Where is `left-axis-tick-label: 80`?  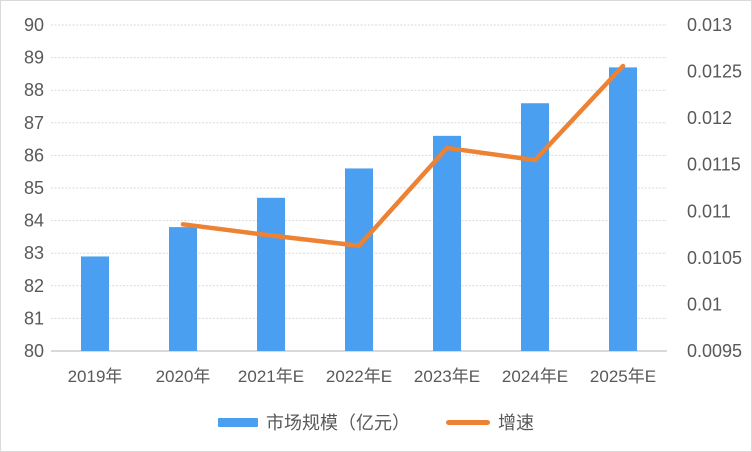
left-axis-tick-label: 80 is located at coordinates (34, 351).